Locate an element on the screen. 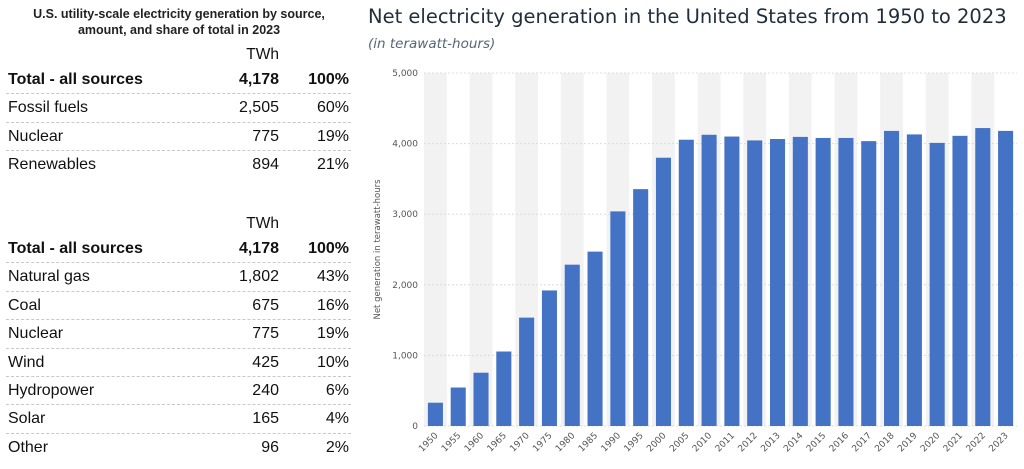 Image resolution: width=1024 pixels, height=469 pixels. table-row: Coal 675 16% is located at coordinates (178, 306).